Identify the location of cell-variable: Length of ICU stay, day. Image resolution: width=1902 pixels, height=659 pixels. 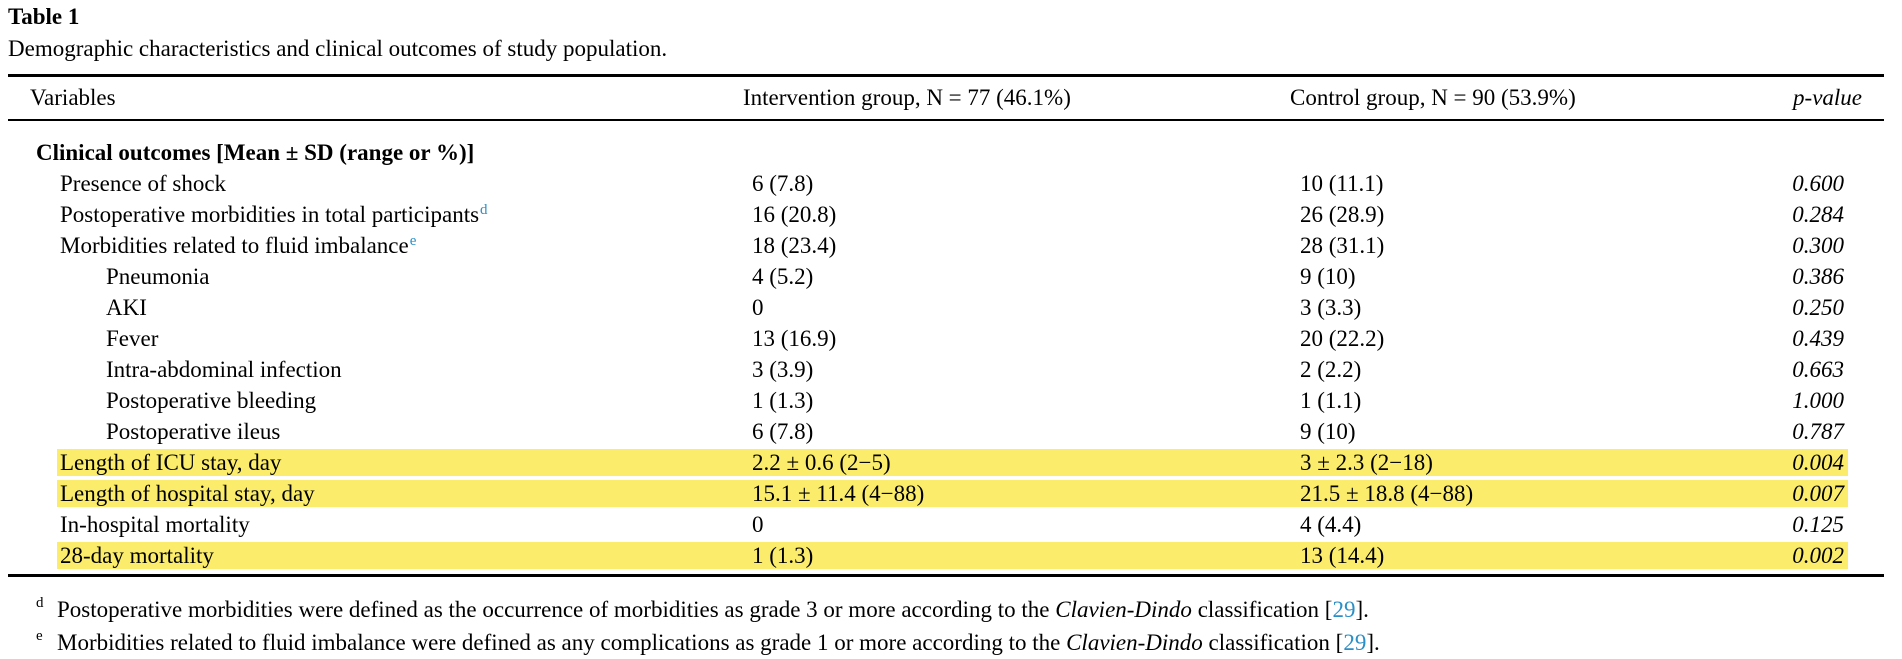
(170, 462).